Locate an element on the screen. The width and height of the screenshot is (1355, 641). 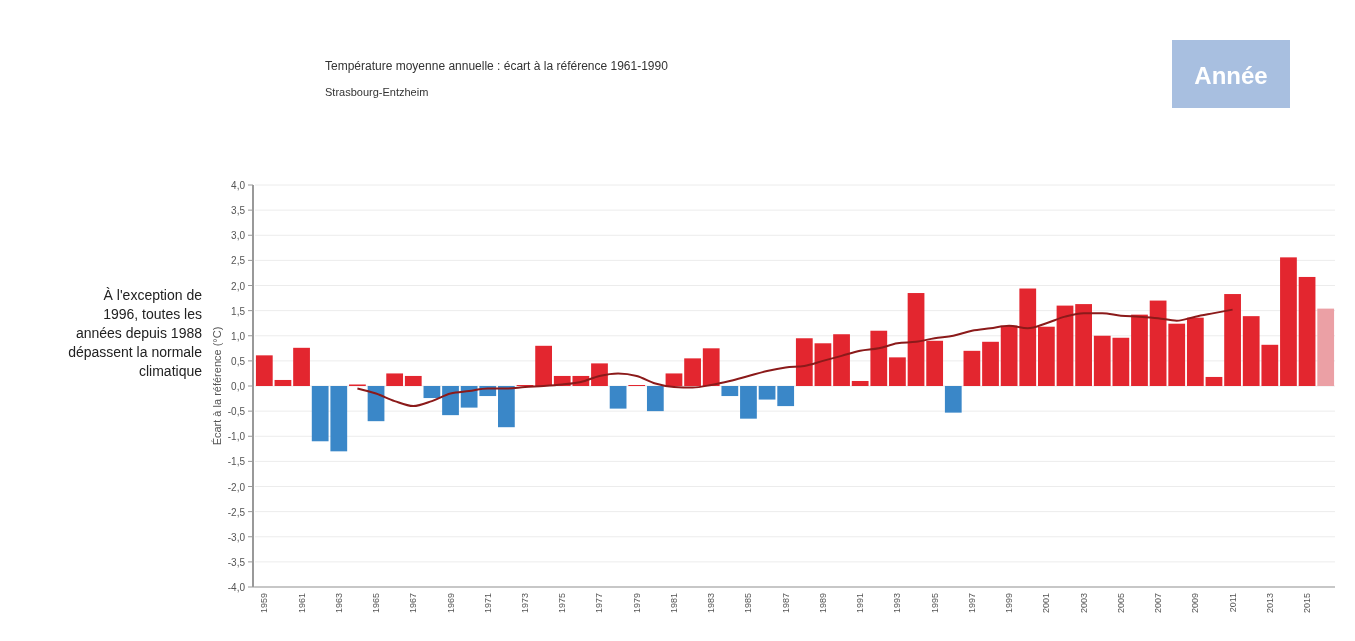
y-axis-title: Écart à la référence (°C) is located at coordinates (217, 386).